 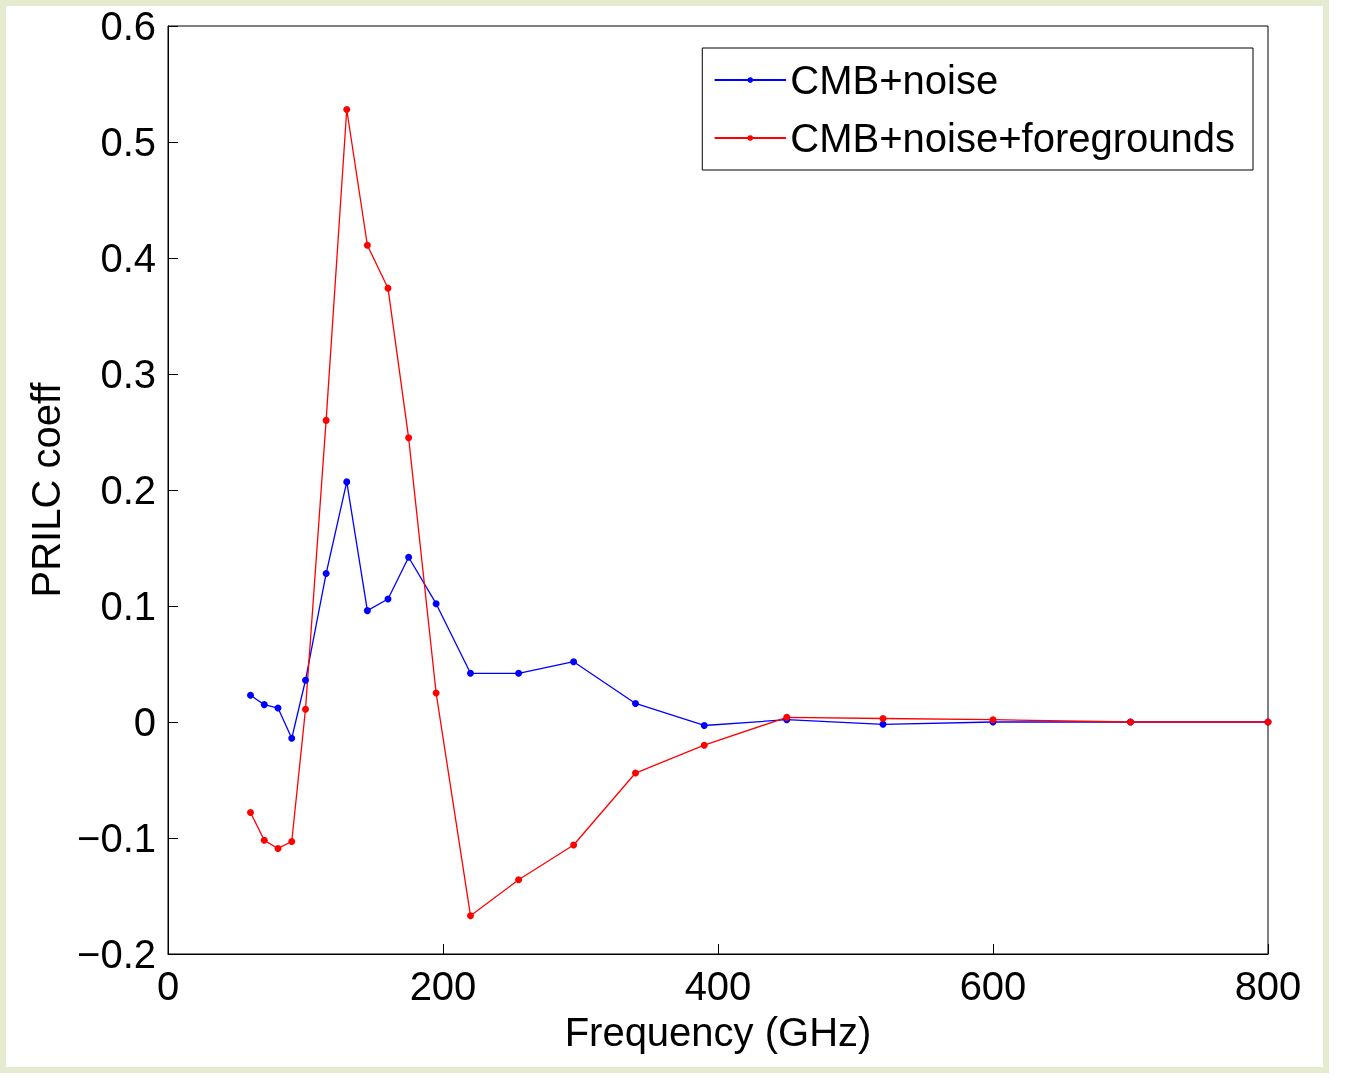 I want to click on legend-label: CMB+noise, so click(x=894, y=80).